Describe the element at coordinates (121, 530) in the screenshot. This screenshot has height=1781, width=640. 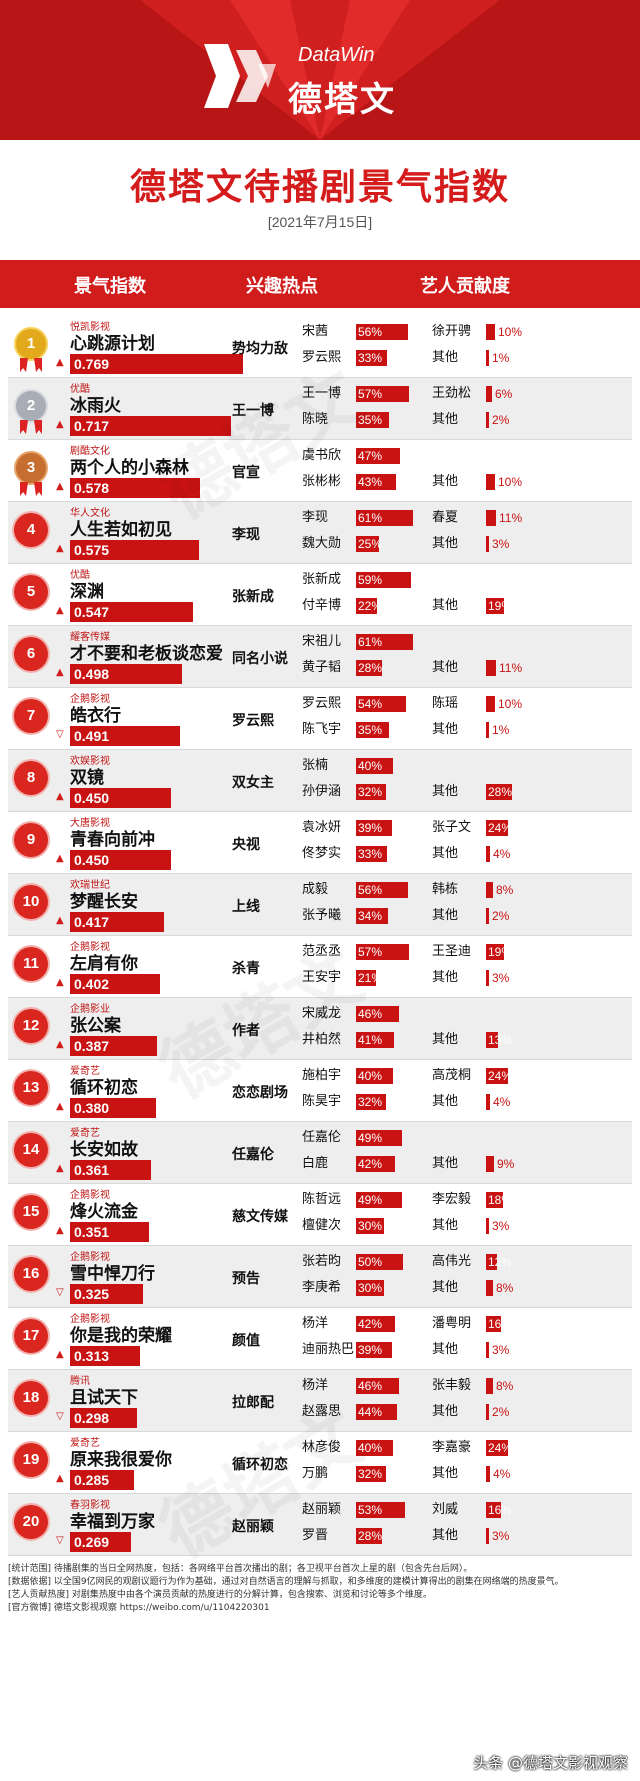
I see `show-title: 人生若如初见` at that location.